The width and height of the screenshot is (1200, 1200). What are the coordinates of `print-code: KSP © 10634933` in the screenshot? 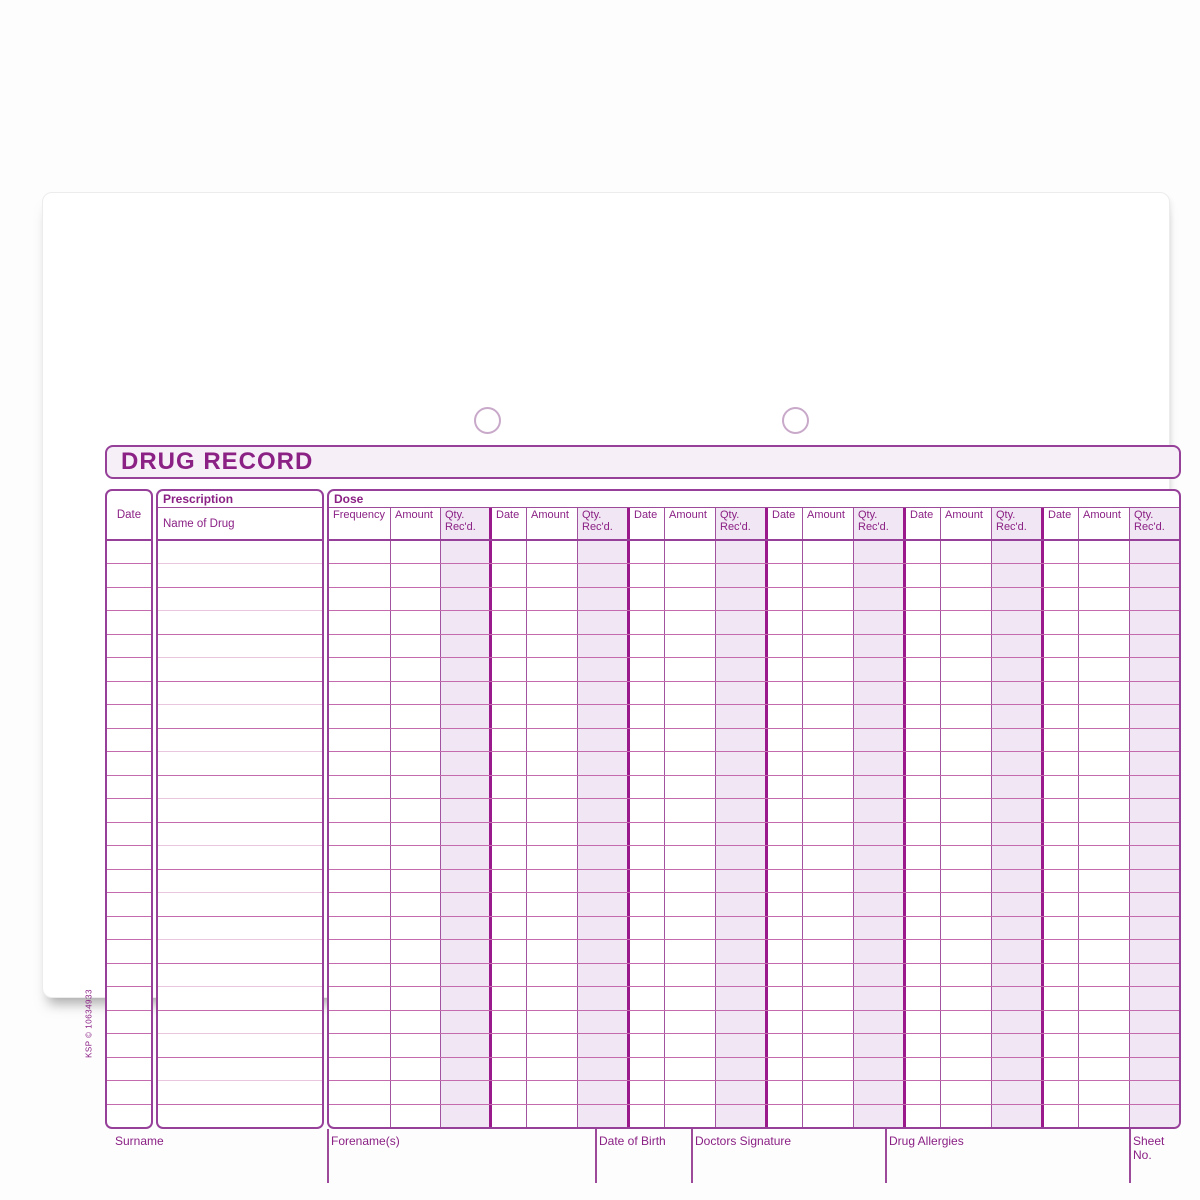 It's located at (89, 1023).